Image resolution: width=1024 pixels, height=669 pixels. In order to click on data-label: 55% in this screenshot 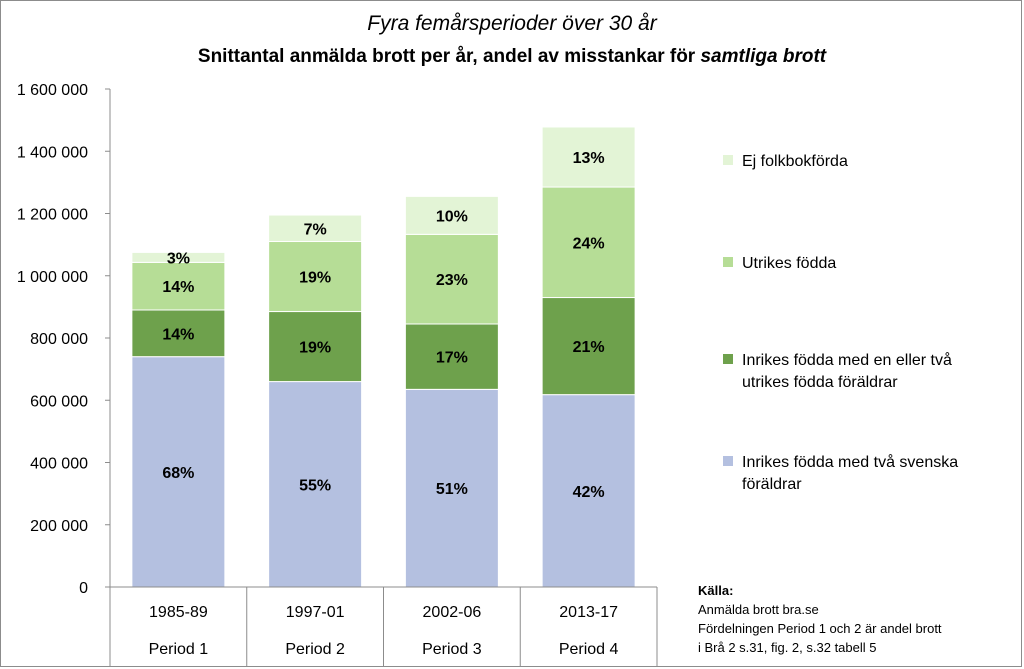, I will do `click(315, 485)`.